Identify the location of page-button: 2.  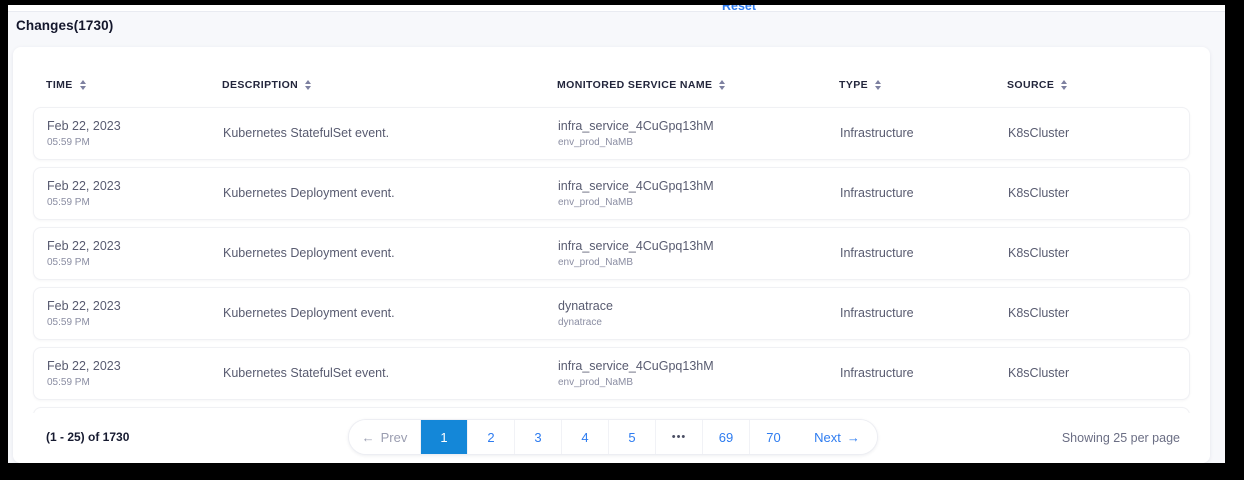
(491, 437).